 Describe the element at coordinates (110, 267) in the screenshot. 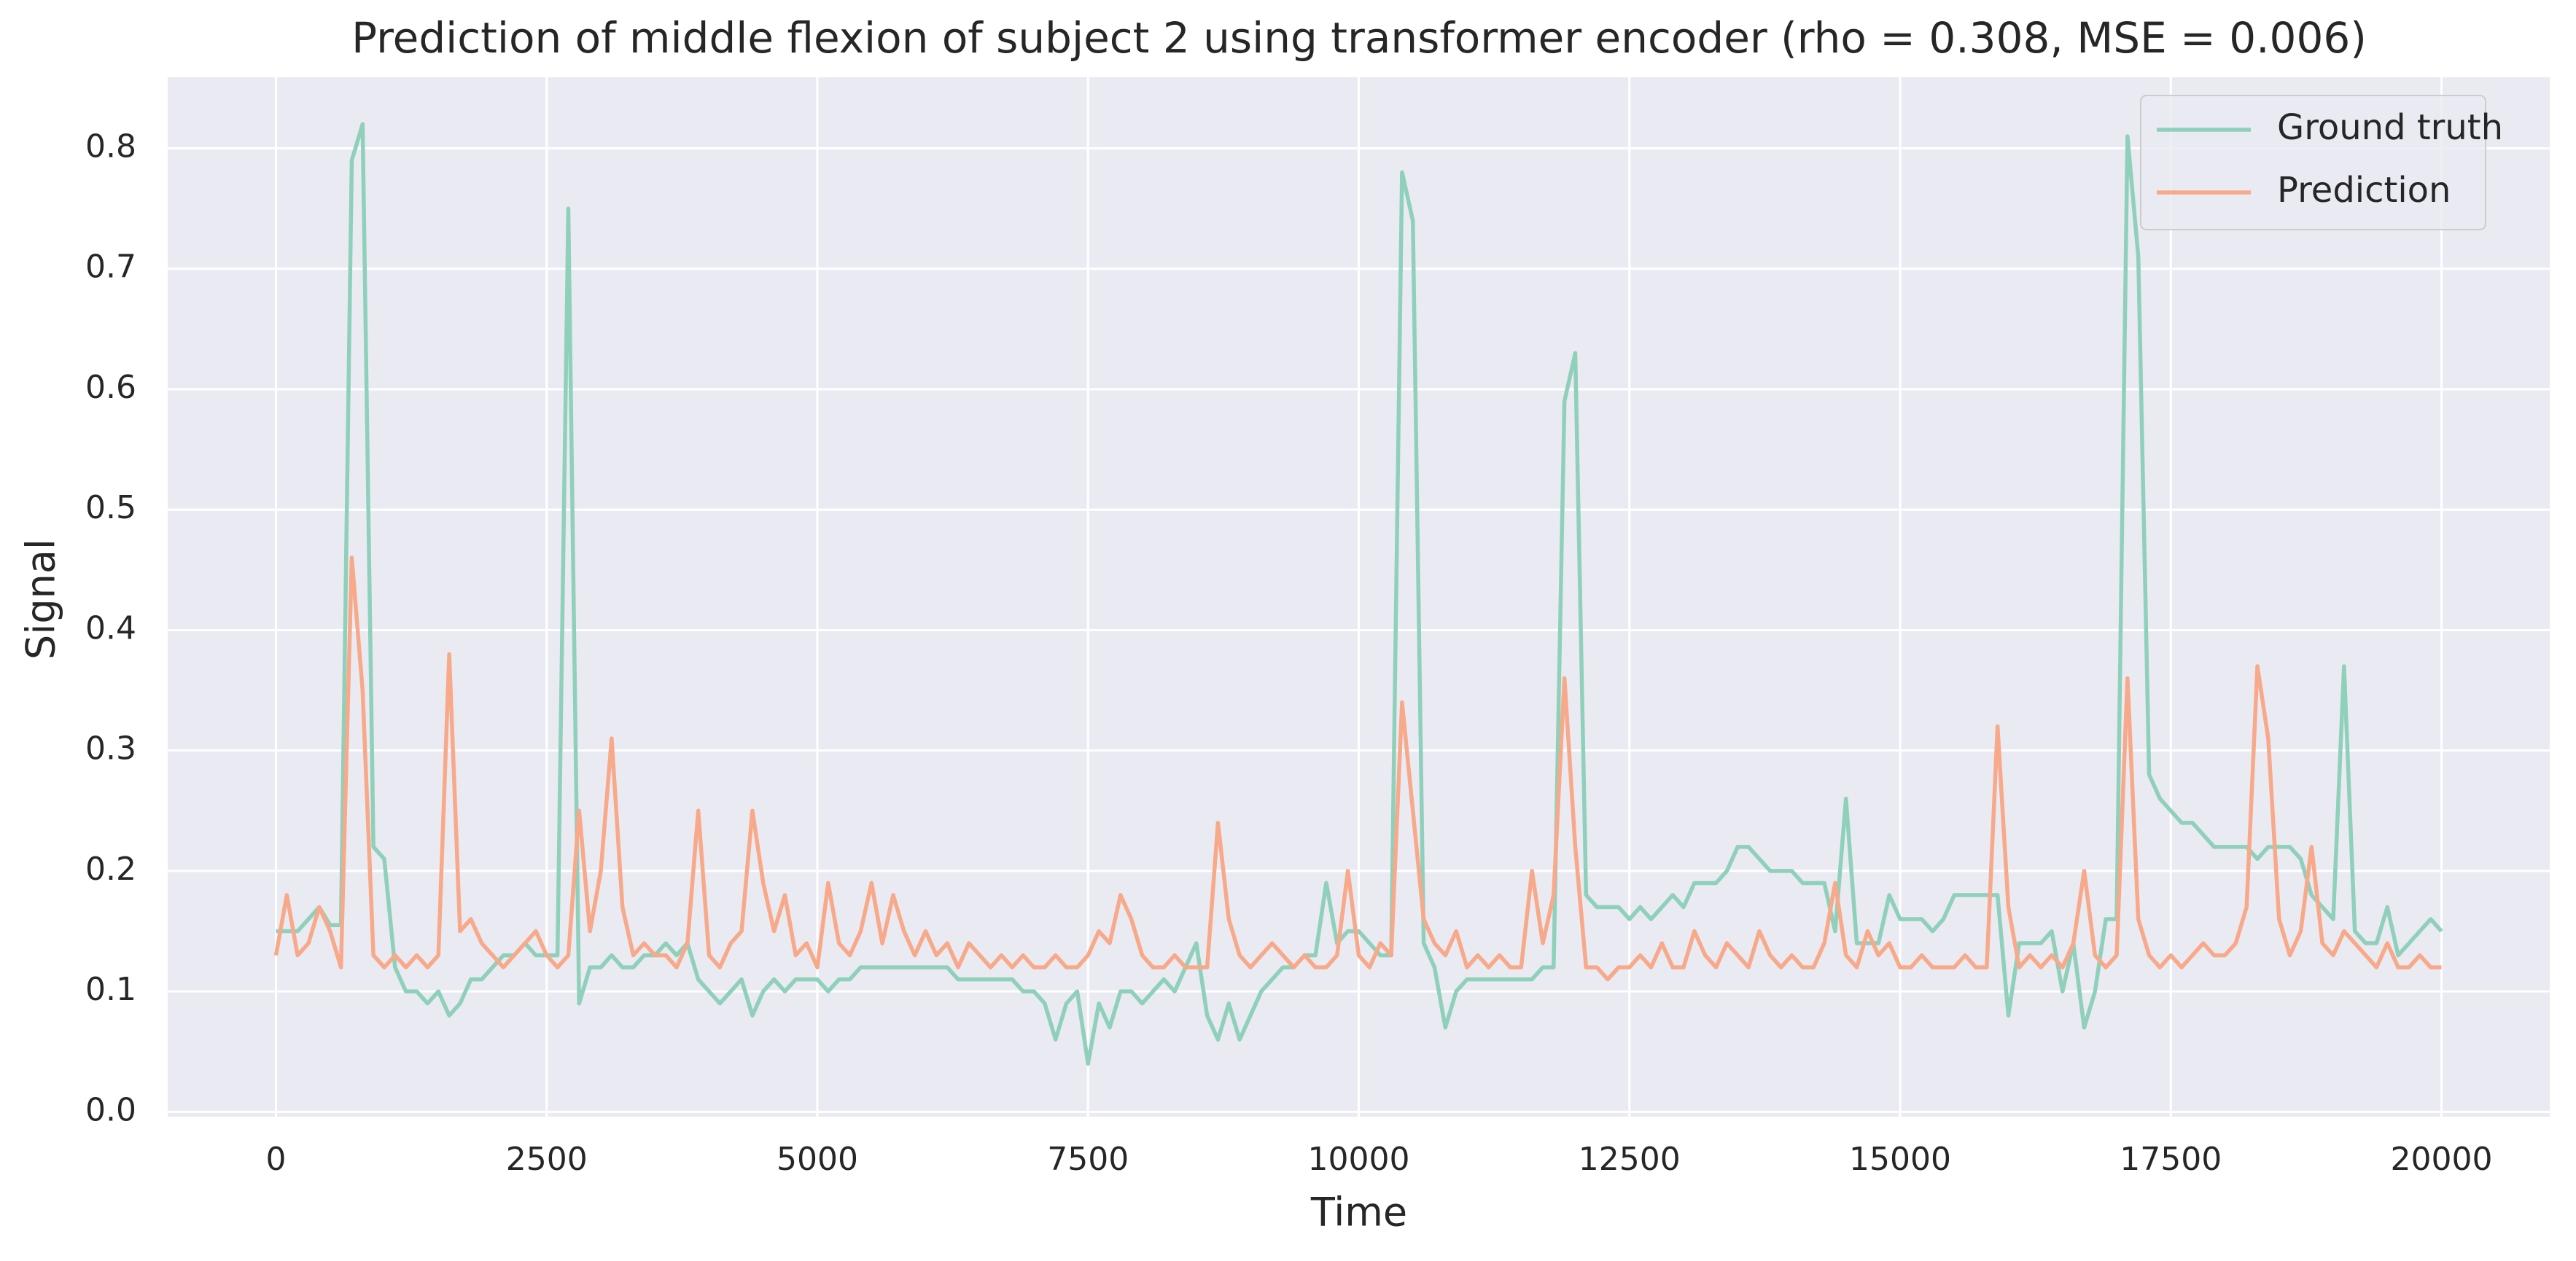

I see `y-tick-label: 0.7` at that location.